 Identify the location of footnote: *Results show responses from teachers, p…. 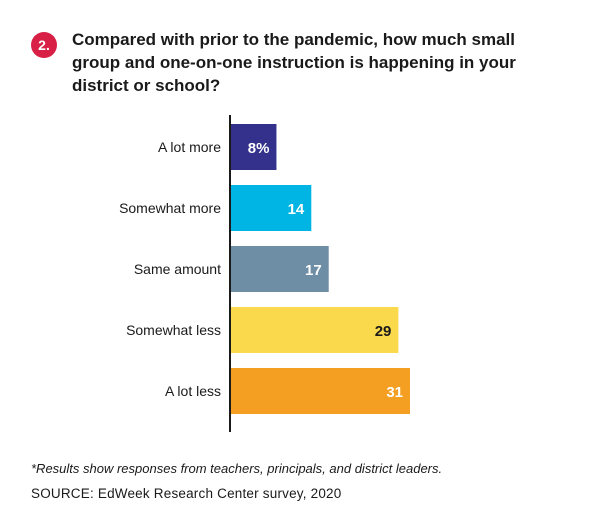
(237, 468).